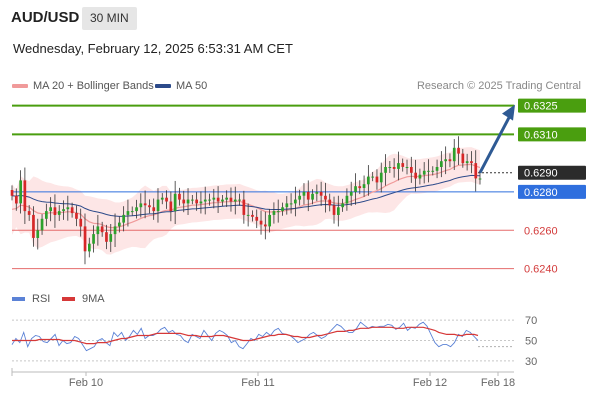 This screenshot has width=590, height=400. What do you see at coordinates (498, 383) in the screenshot?
I see `x-tick-label: Feb 18` at bounding box center [498, 383].